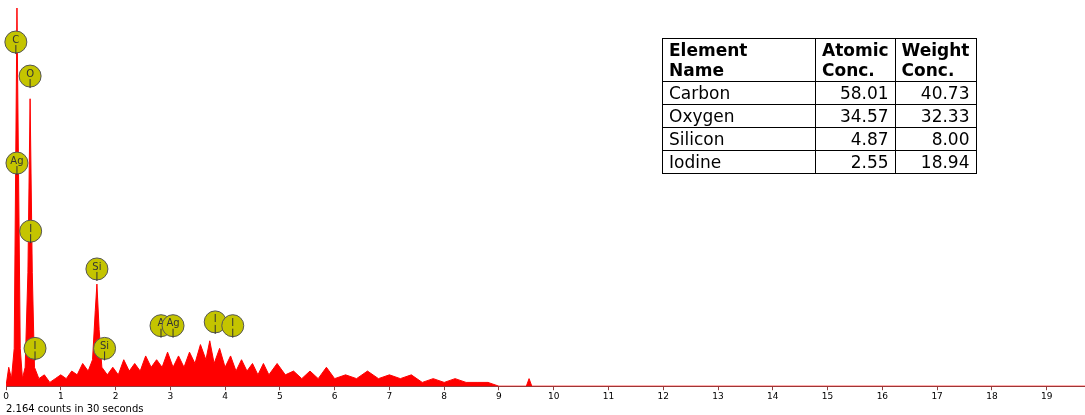 The image size is (1085, 415). Describe the element at coordinates (935, 60) in the screenshot. I see `x-tick-label: Weight Conc.` at that location.